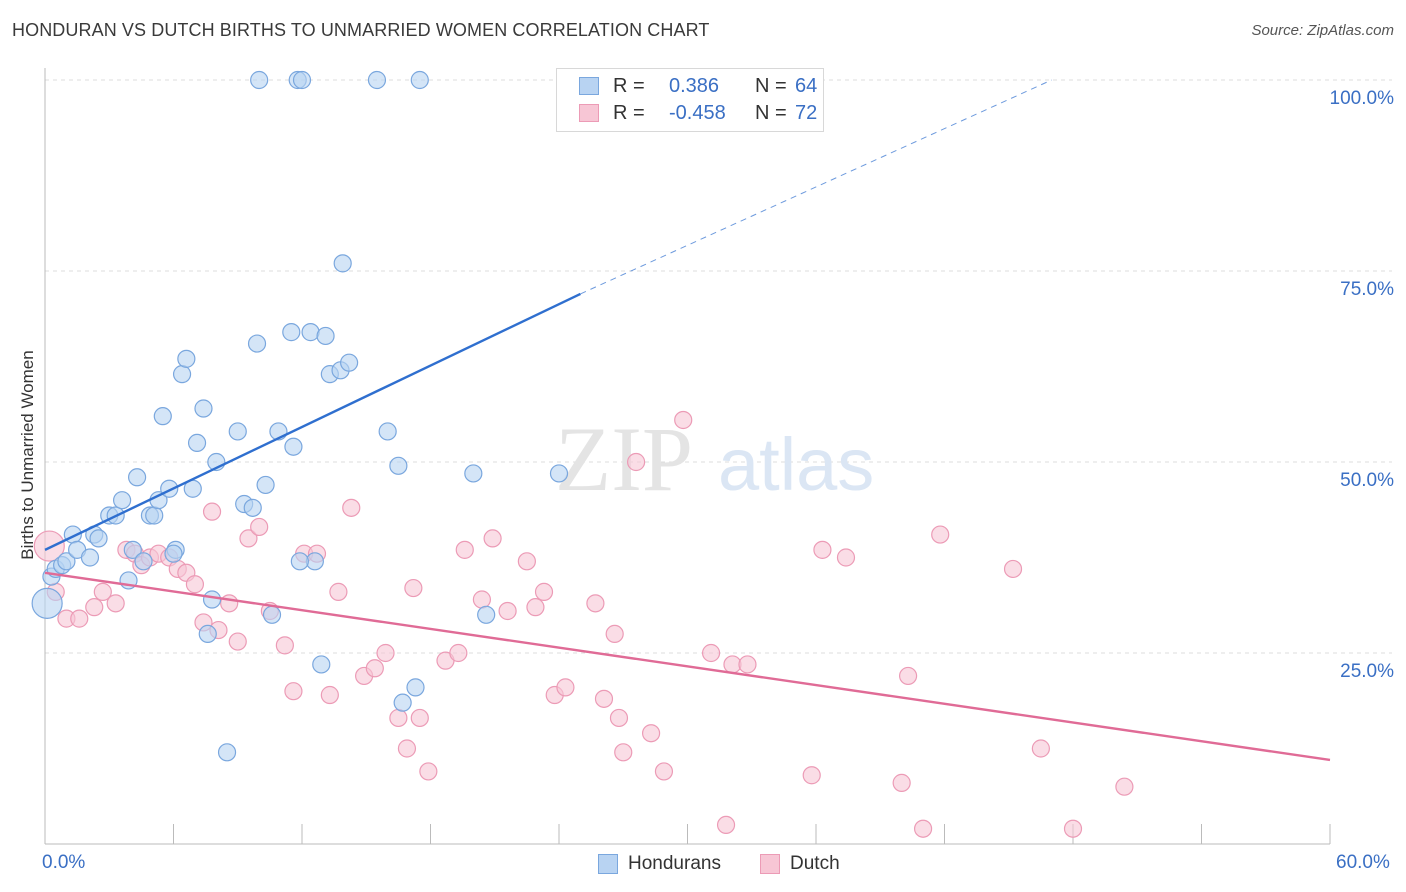  Describe the element at coordinates (64, 862) in the screenshot. I see `x-tick-label-min: 0.0%` at that location.